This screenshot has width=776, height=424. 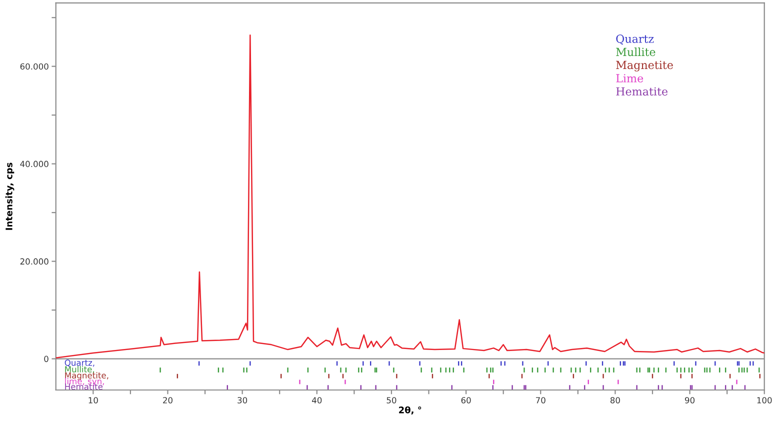 What do you see at coordinates (34, 66) in the screenshot?
I see `y-tick-label: 60.000` at bounding box center [34, 66].